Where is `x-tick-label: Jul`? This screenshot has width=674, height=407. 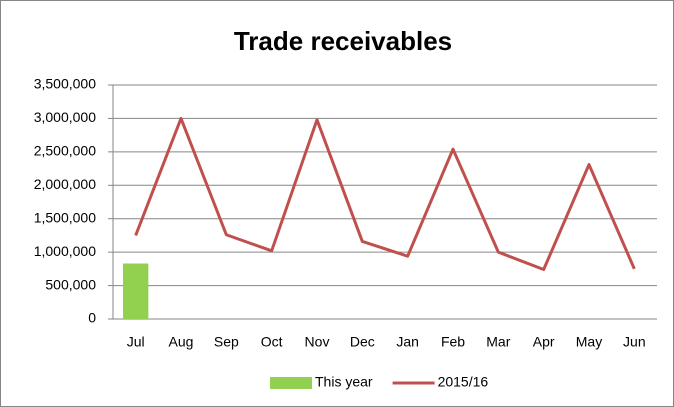 x-tick-label: Jul is located at coordinates (136, 342).